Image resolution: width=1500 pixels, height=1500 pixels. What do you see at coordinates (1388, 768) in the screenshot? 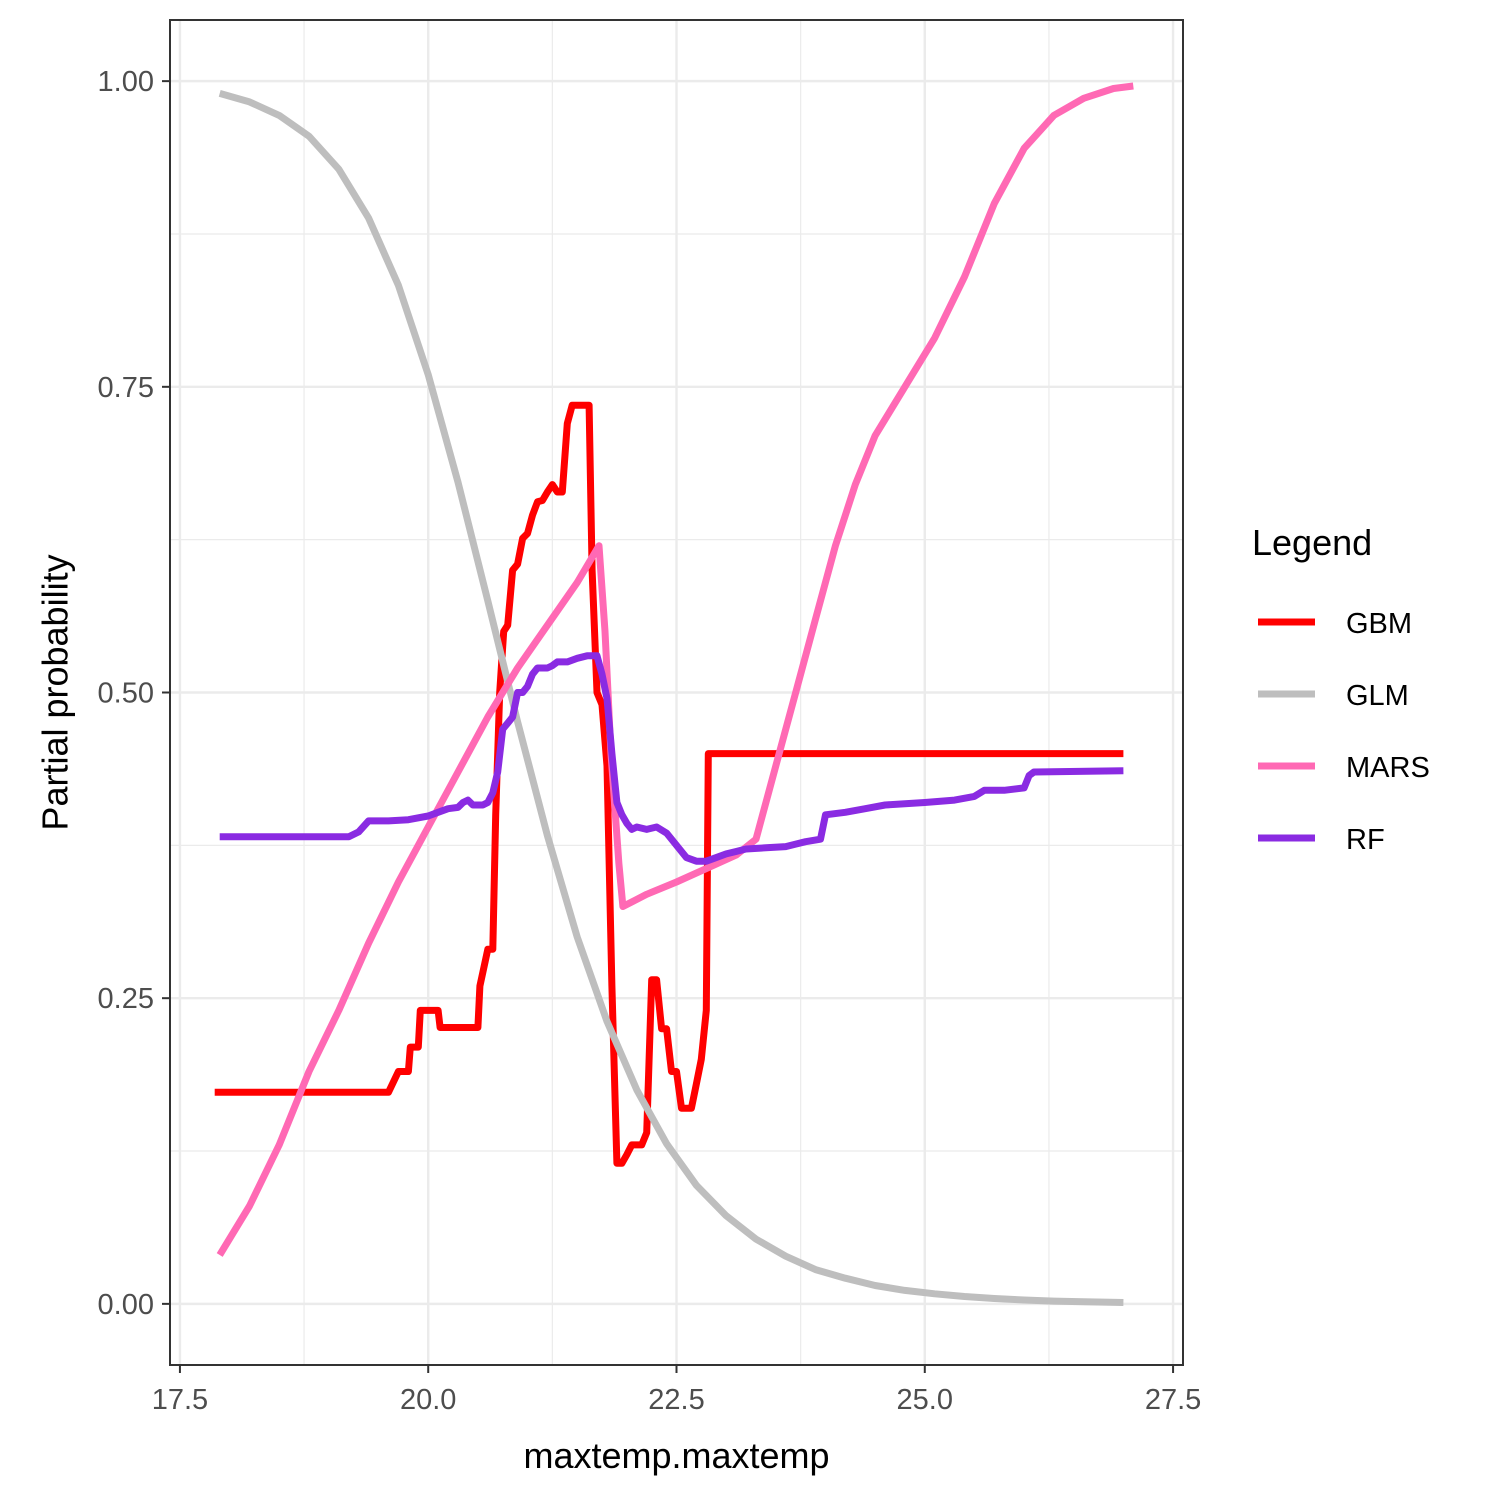
I see `legend-label-mars: MARS` at bounding box center [1388, 768].